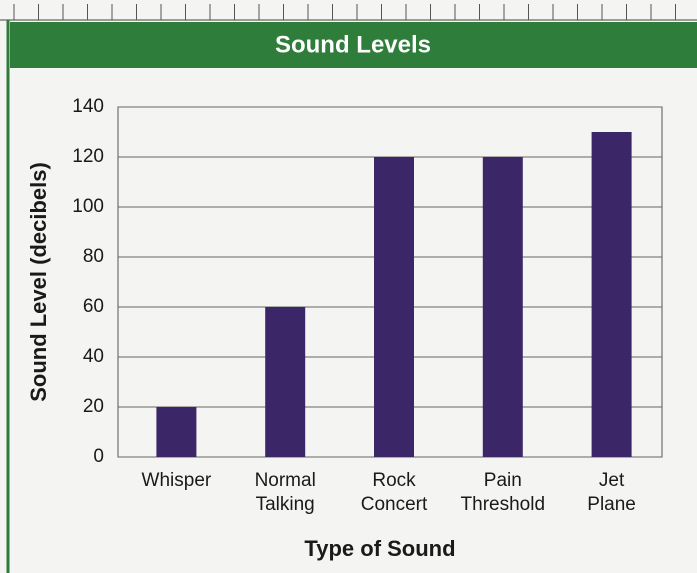 The width and height of the screenshot is (697, 573). I want to click on y-tick-label: 20, so click(93, 406).